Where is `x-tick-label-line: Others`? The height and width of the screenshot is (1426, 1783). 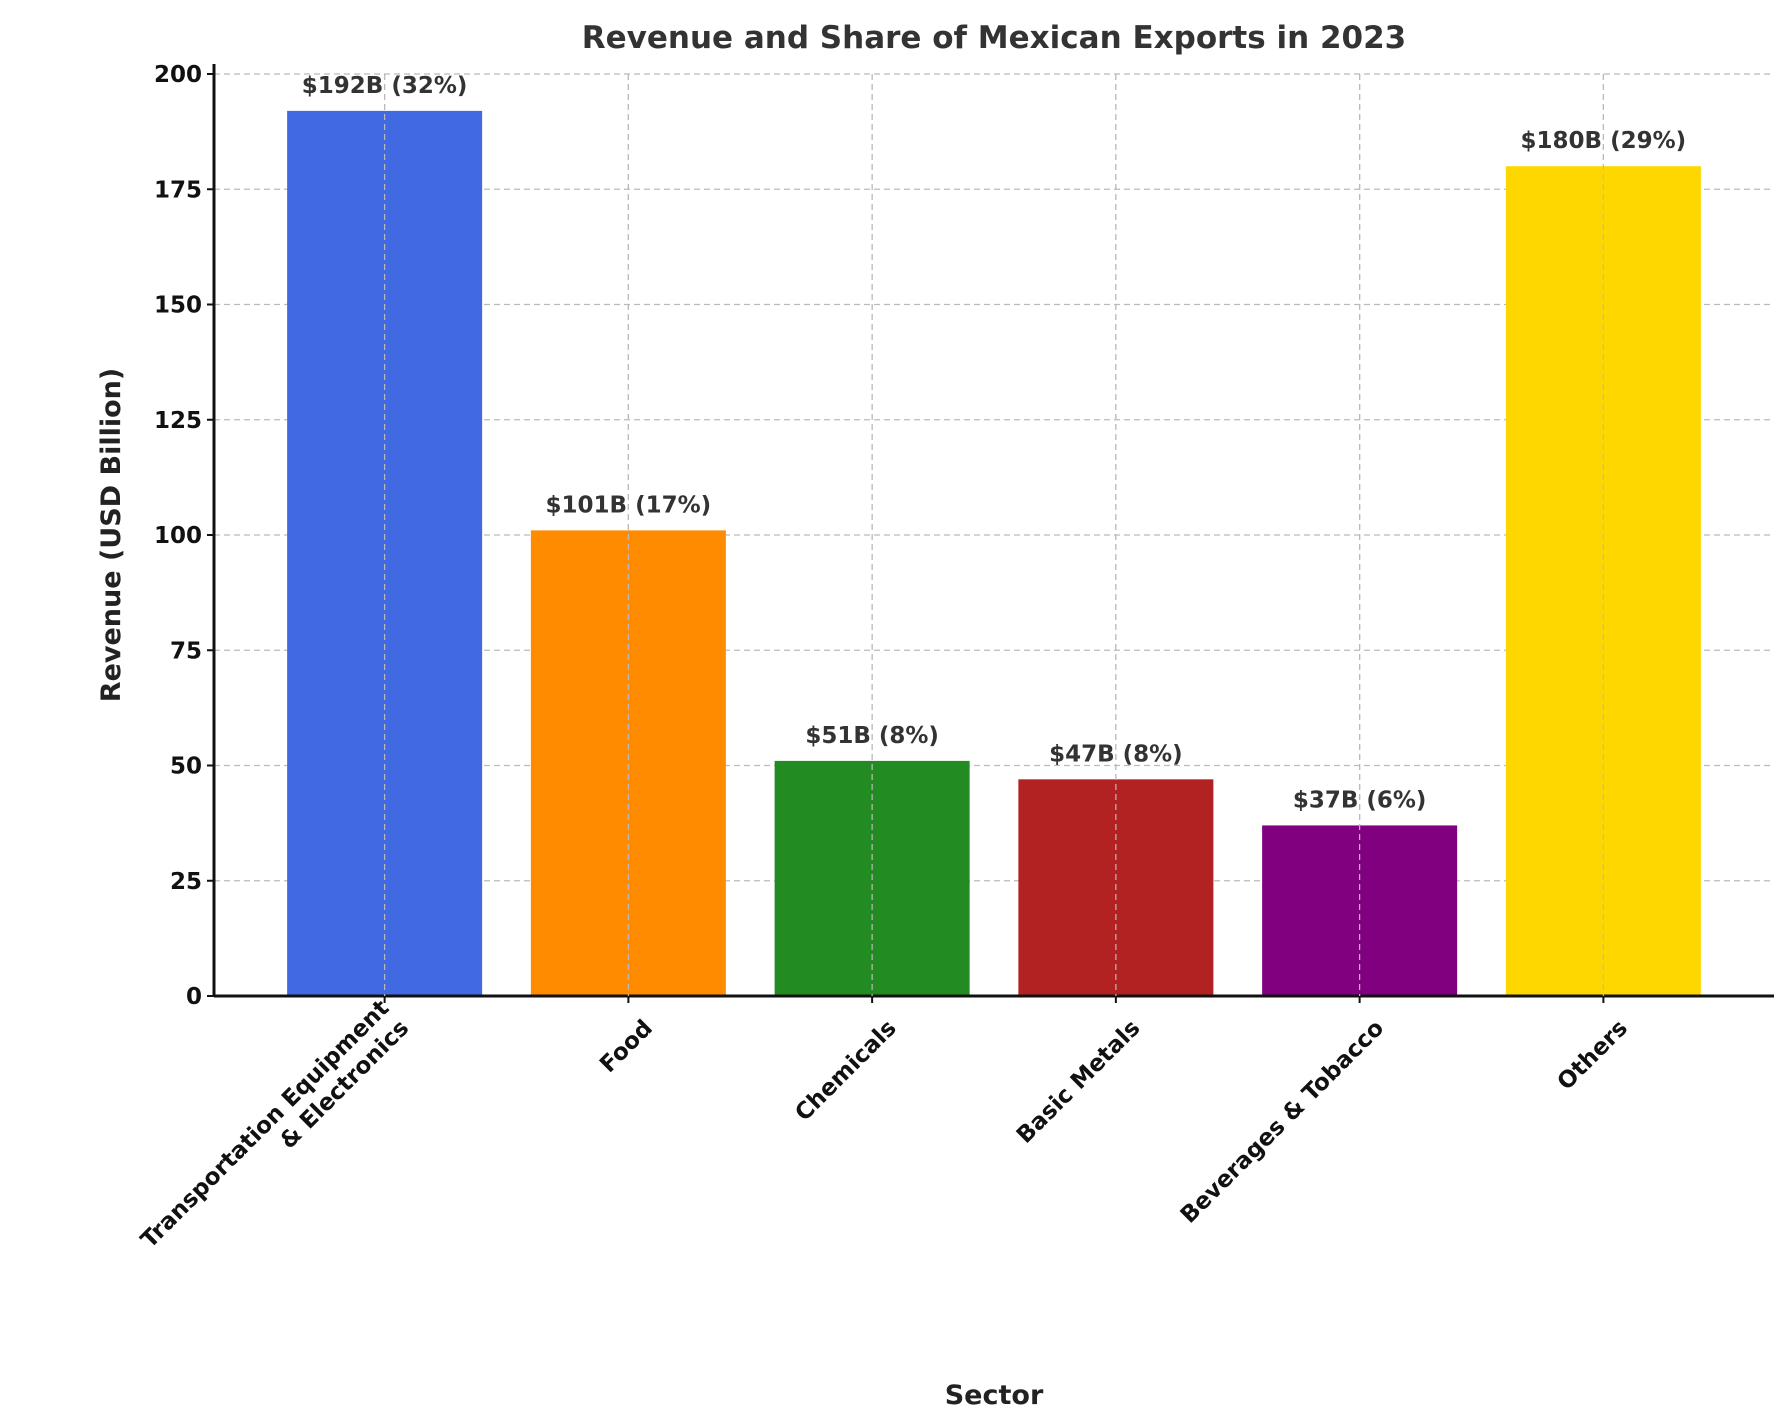
x-tick-label-line: Others is located at coordinates (1593, 1055).